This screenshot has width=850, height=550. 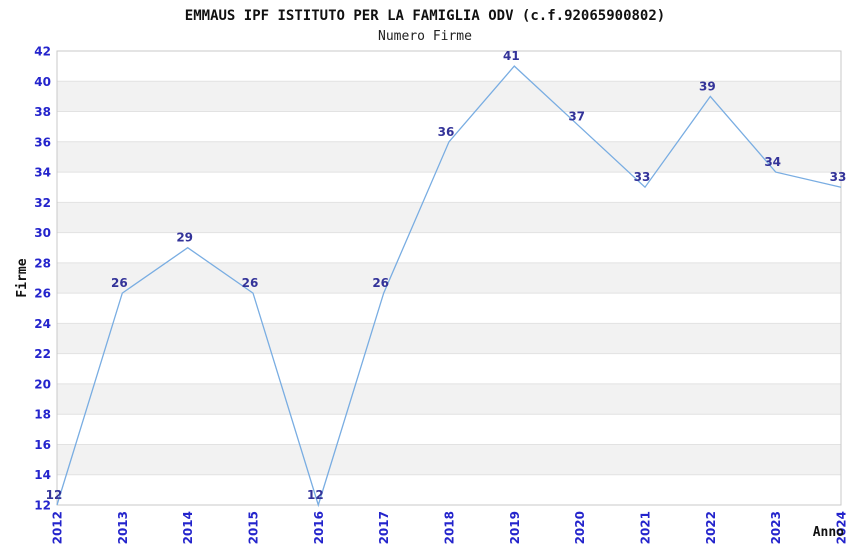 I want to click on y-tick-label: 12, so click(x=42, y=506).